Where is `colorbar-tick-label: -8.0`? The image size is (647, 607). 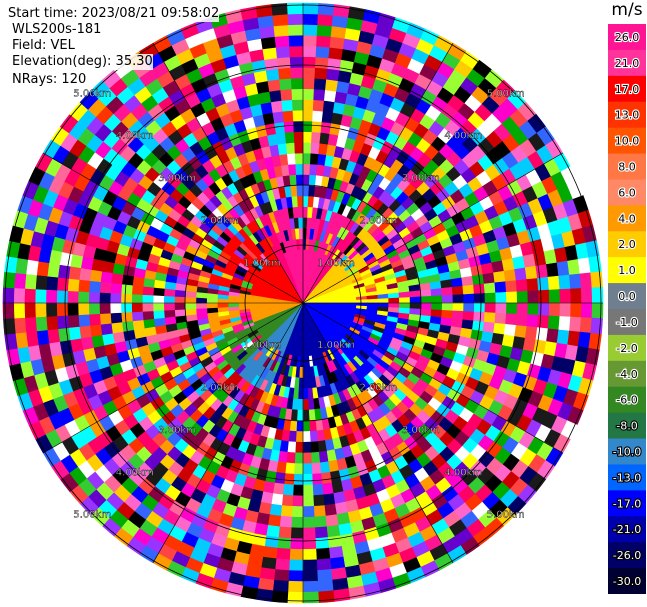 colorbar-tick-label: -8.0 is located at coordinates (626, 426).